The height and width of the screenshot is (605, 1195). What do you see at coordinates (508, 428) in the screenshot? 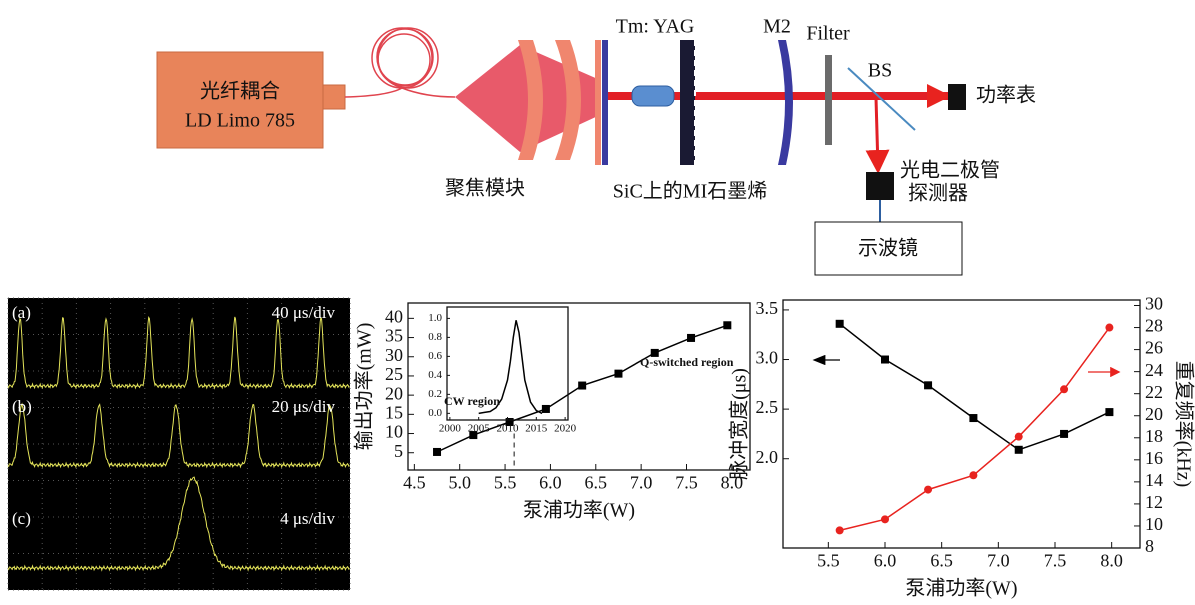
I see `x-tick-label: 2010` at bounding box center [508, 428].